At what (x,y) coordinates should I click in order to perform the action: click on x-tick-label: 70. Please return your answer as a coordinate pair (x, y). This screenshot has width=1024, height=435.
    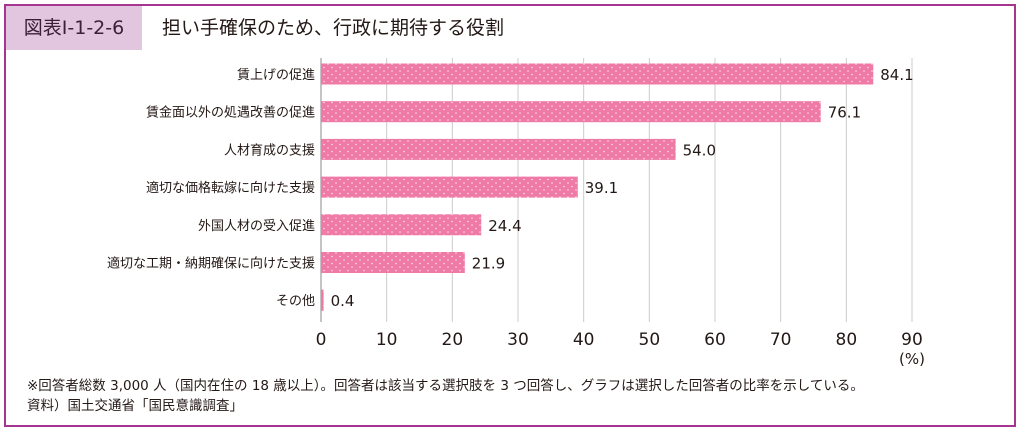
    Looking at the image, I should click on (781, 340).